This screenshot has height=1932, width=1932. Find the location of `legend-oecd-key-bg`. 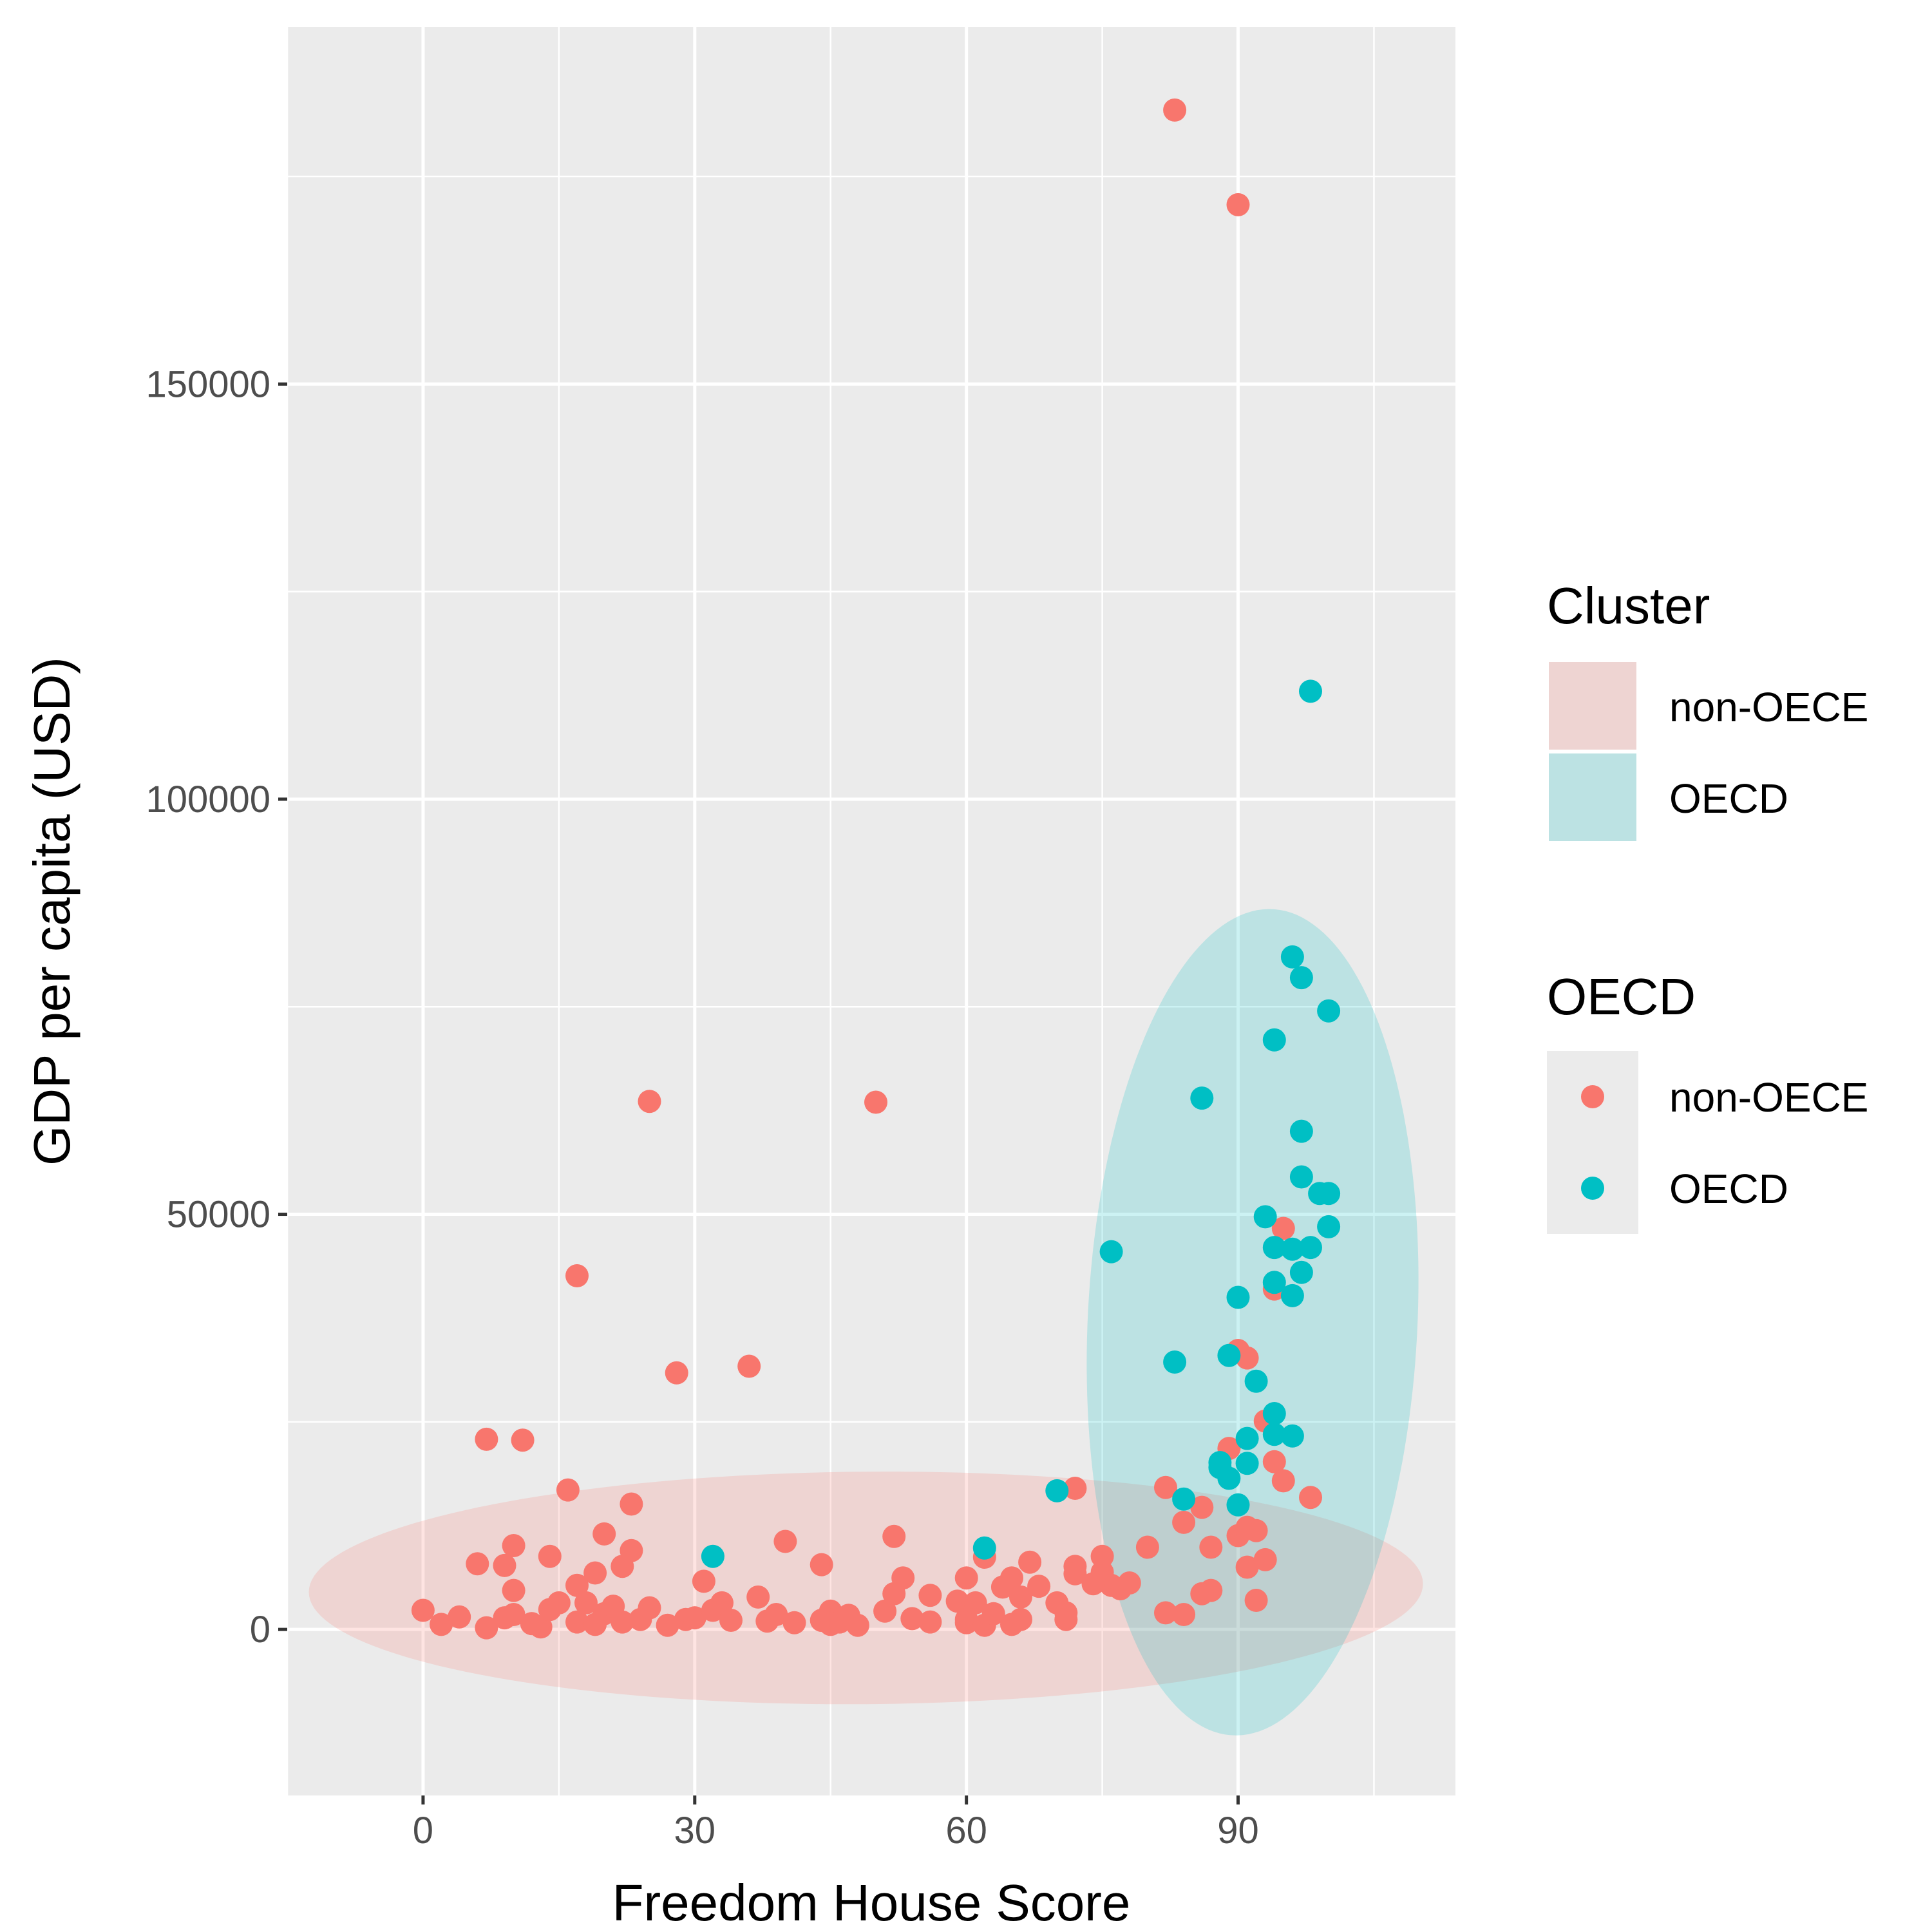

legend-oecd-key-bg is located at coordinates (1593, 1142).